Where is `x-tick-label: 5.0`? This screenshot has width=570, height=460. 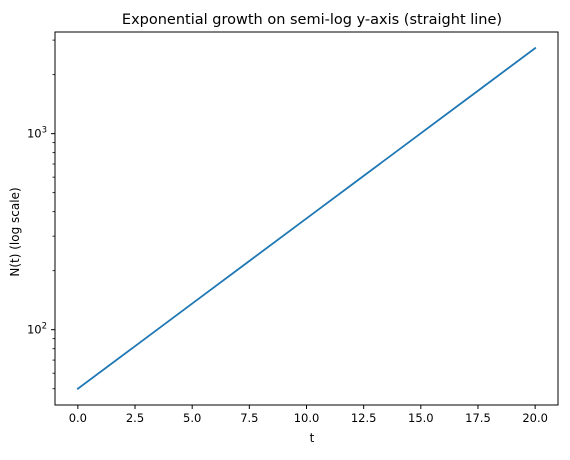
x-tick-label: 5.0 is located at coordinates (192, 418).